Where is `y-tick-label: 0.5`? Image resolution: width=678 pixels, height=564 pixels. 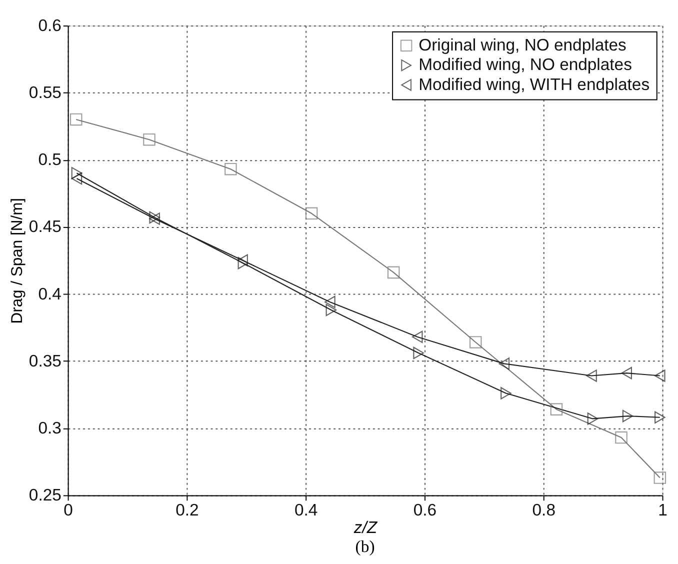
y-tick-label: 0.5 is located at coordinates (50, 160).